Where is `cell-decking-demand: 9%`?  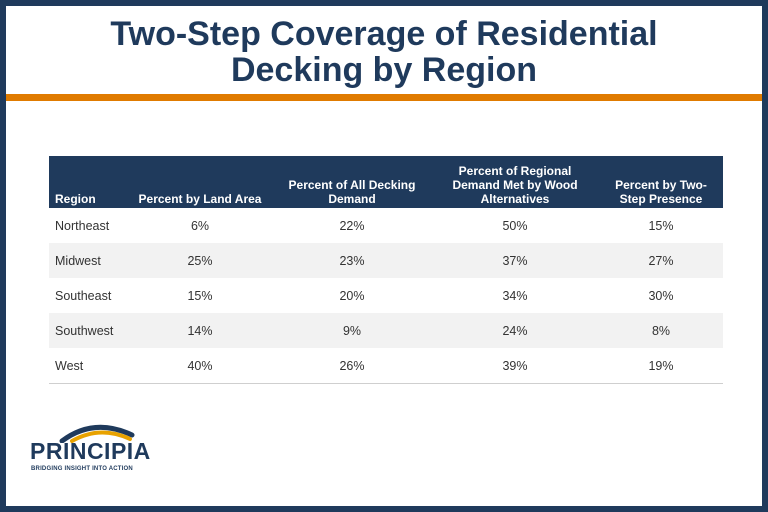 cell-decking-demand: 9% is located at coordinates (352, 330).